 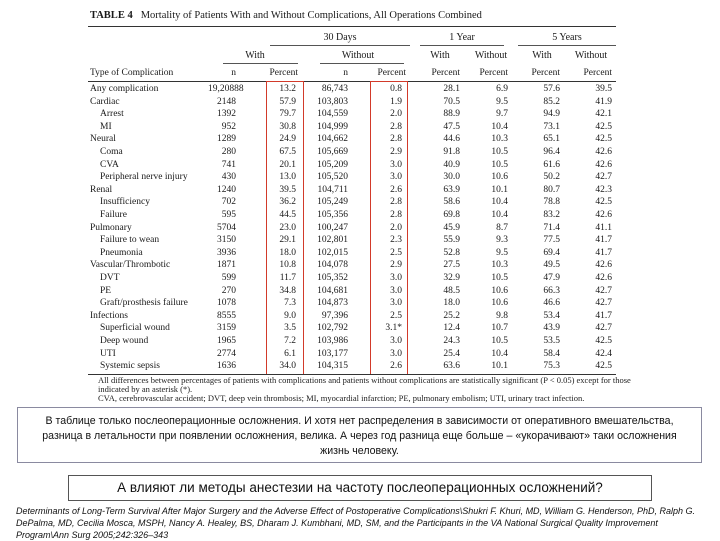 I want to click on table-cell: 41.1, so click(x=603, y=227).